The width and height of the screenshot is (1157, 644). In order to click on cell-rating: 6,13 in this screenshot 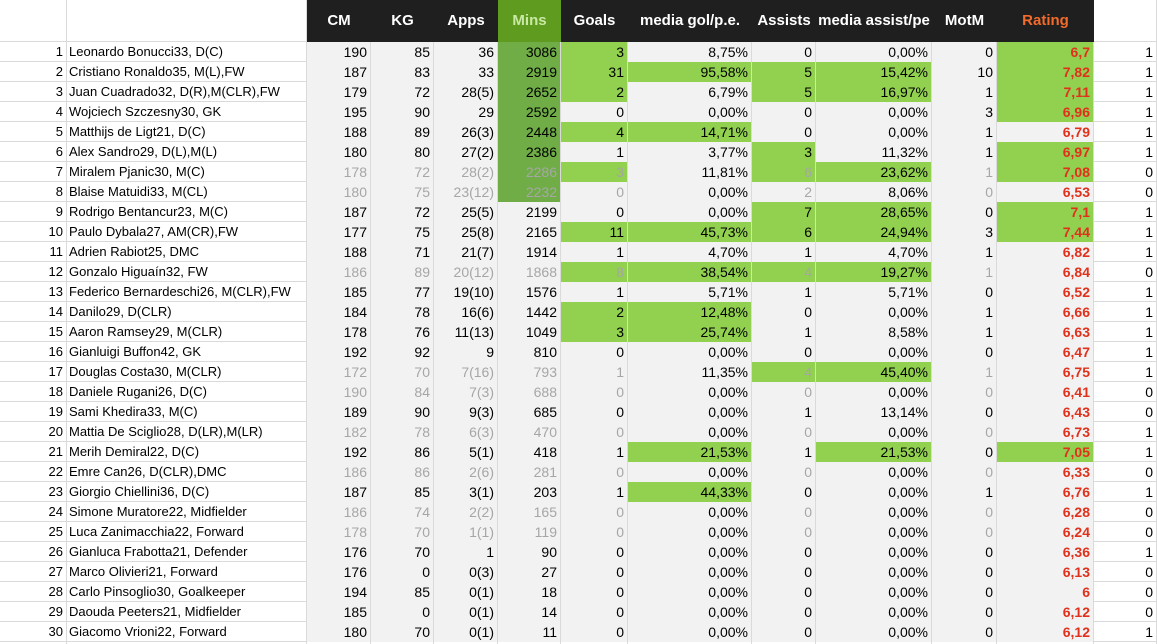, I will do `click(1045, 572)`.